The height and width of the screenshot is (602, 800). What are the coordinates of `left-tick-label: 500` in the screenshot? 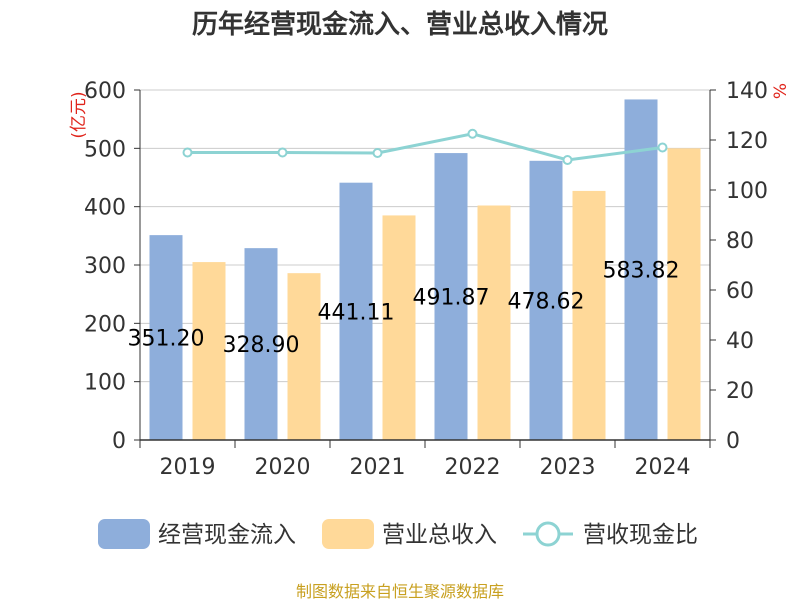 It's located at (105, 149).